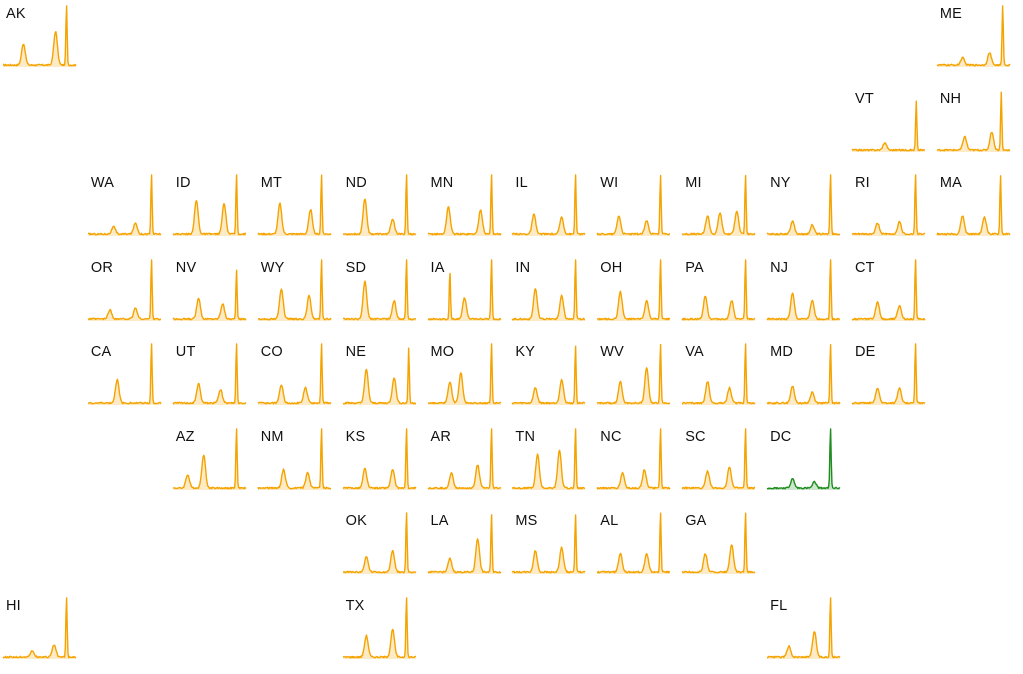 Image resolution: width=1023 pixels, height=674 pixels. Describe the element at coordinates (950, 98) in the screenshot. I see `state-label: NH` at that location.